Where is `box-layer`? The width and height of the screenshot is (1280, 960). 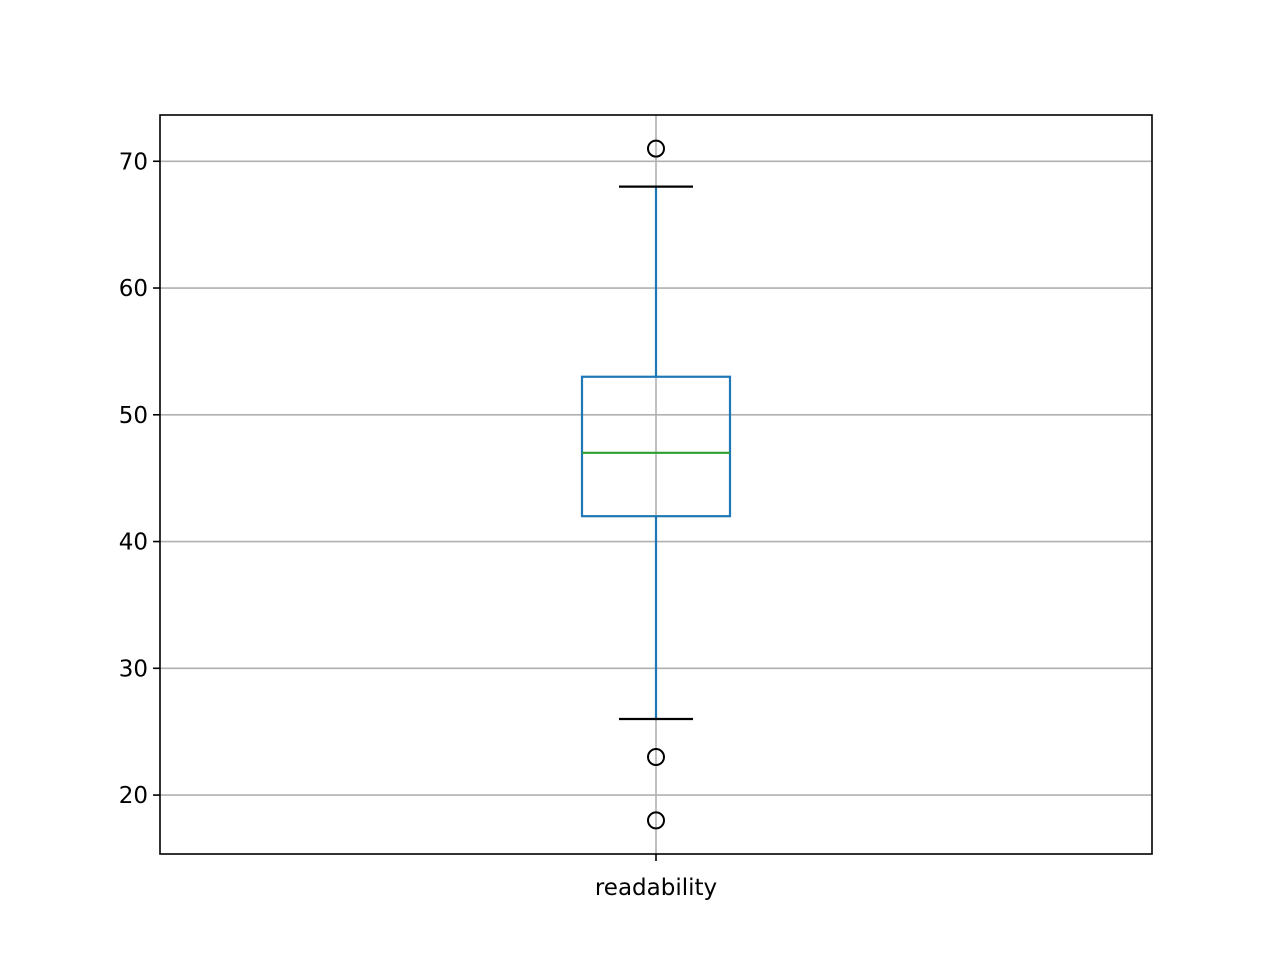 box-layer is located at coordinates (656, 484).